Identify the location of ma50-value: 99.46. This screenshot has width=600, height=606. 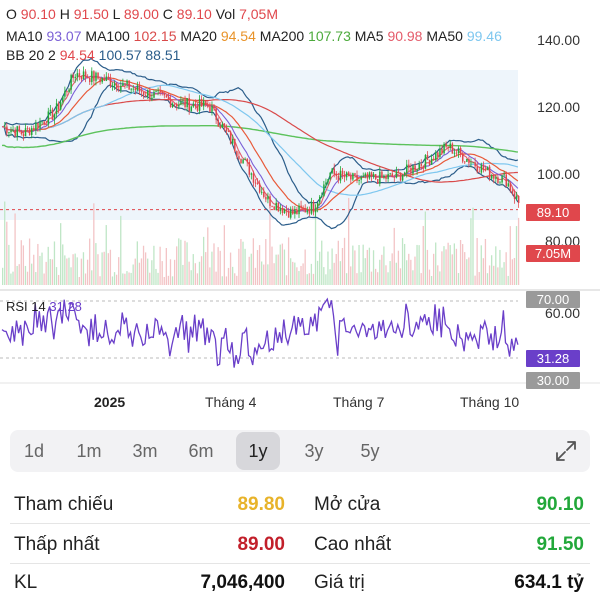
(484, 36).